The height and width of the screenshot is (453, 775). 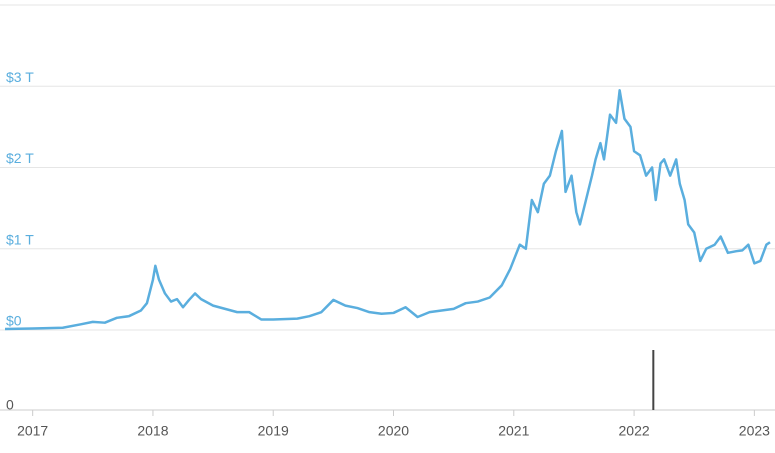 What do you see at coordinates (393, 431) in the screenshot?
I see `x-tick-label: 2020` at bounding box center [393, 431].